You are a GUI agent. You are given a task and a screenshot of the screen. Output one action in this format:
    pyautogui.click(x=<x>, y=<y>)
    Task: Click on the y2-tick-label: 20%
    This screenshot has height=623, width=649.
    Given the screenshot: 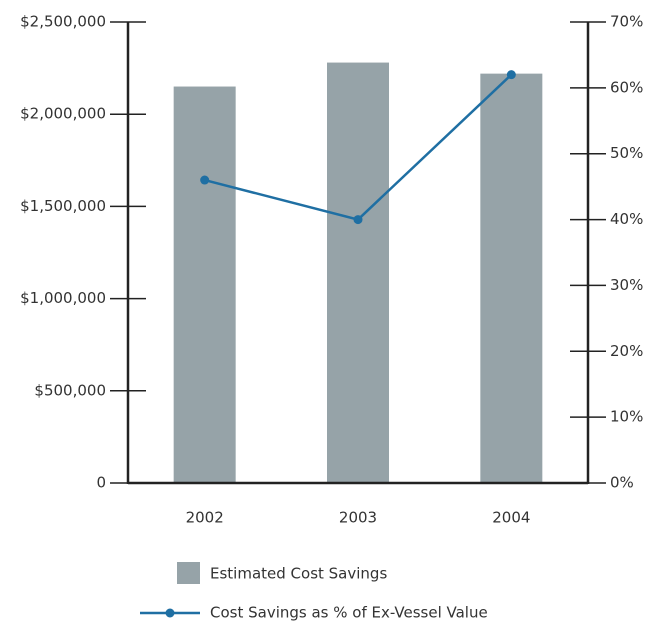 What is the action you would take?
    pyautogui.click(x=626, y=351)
    